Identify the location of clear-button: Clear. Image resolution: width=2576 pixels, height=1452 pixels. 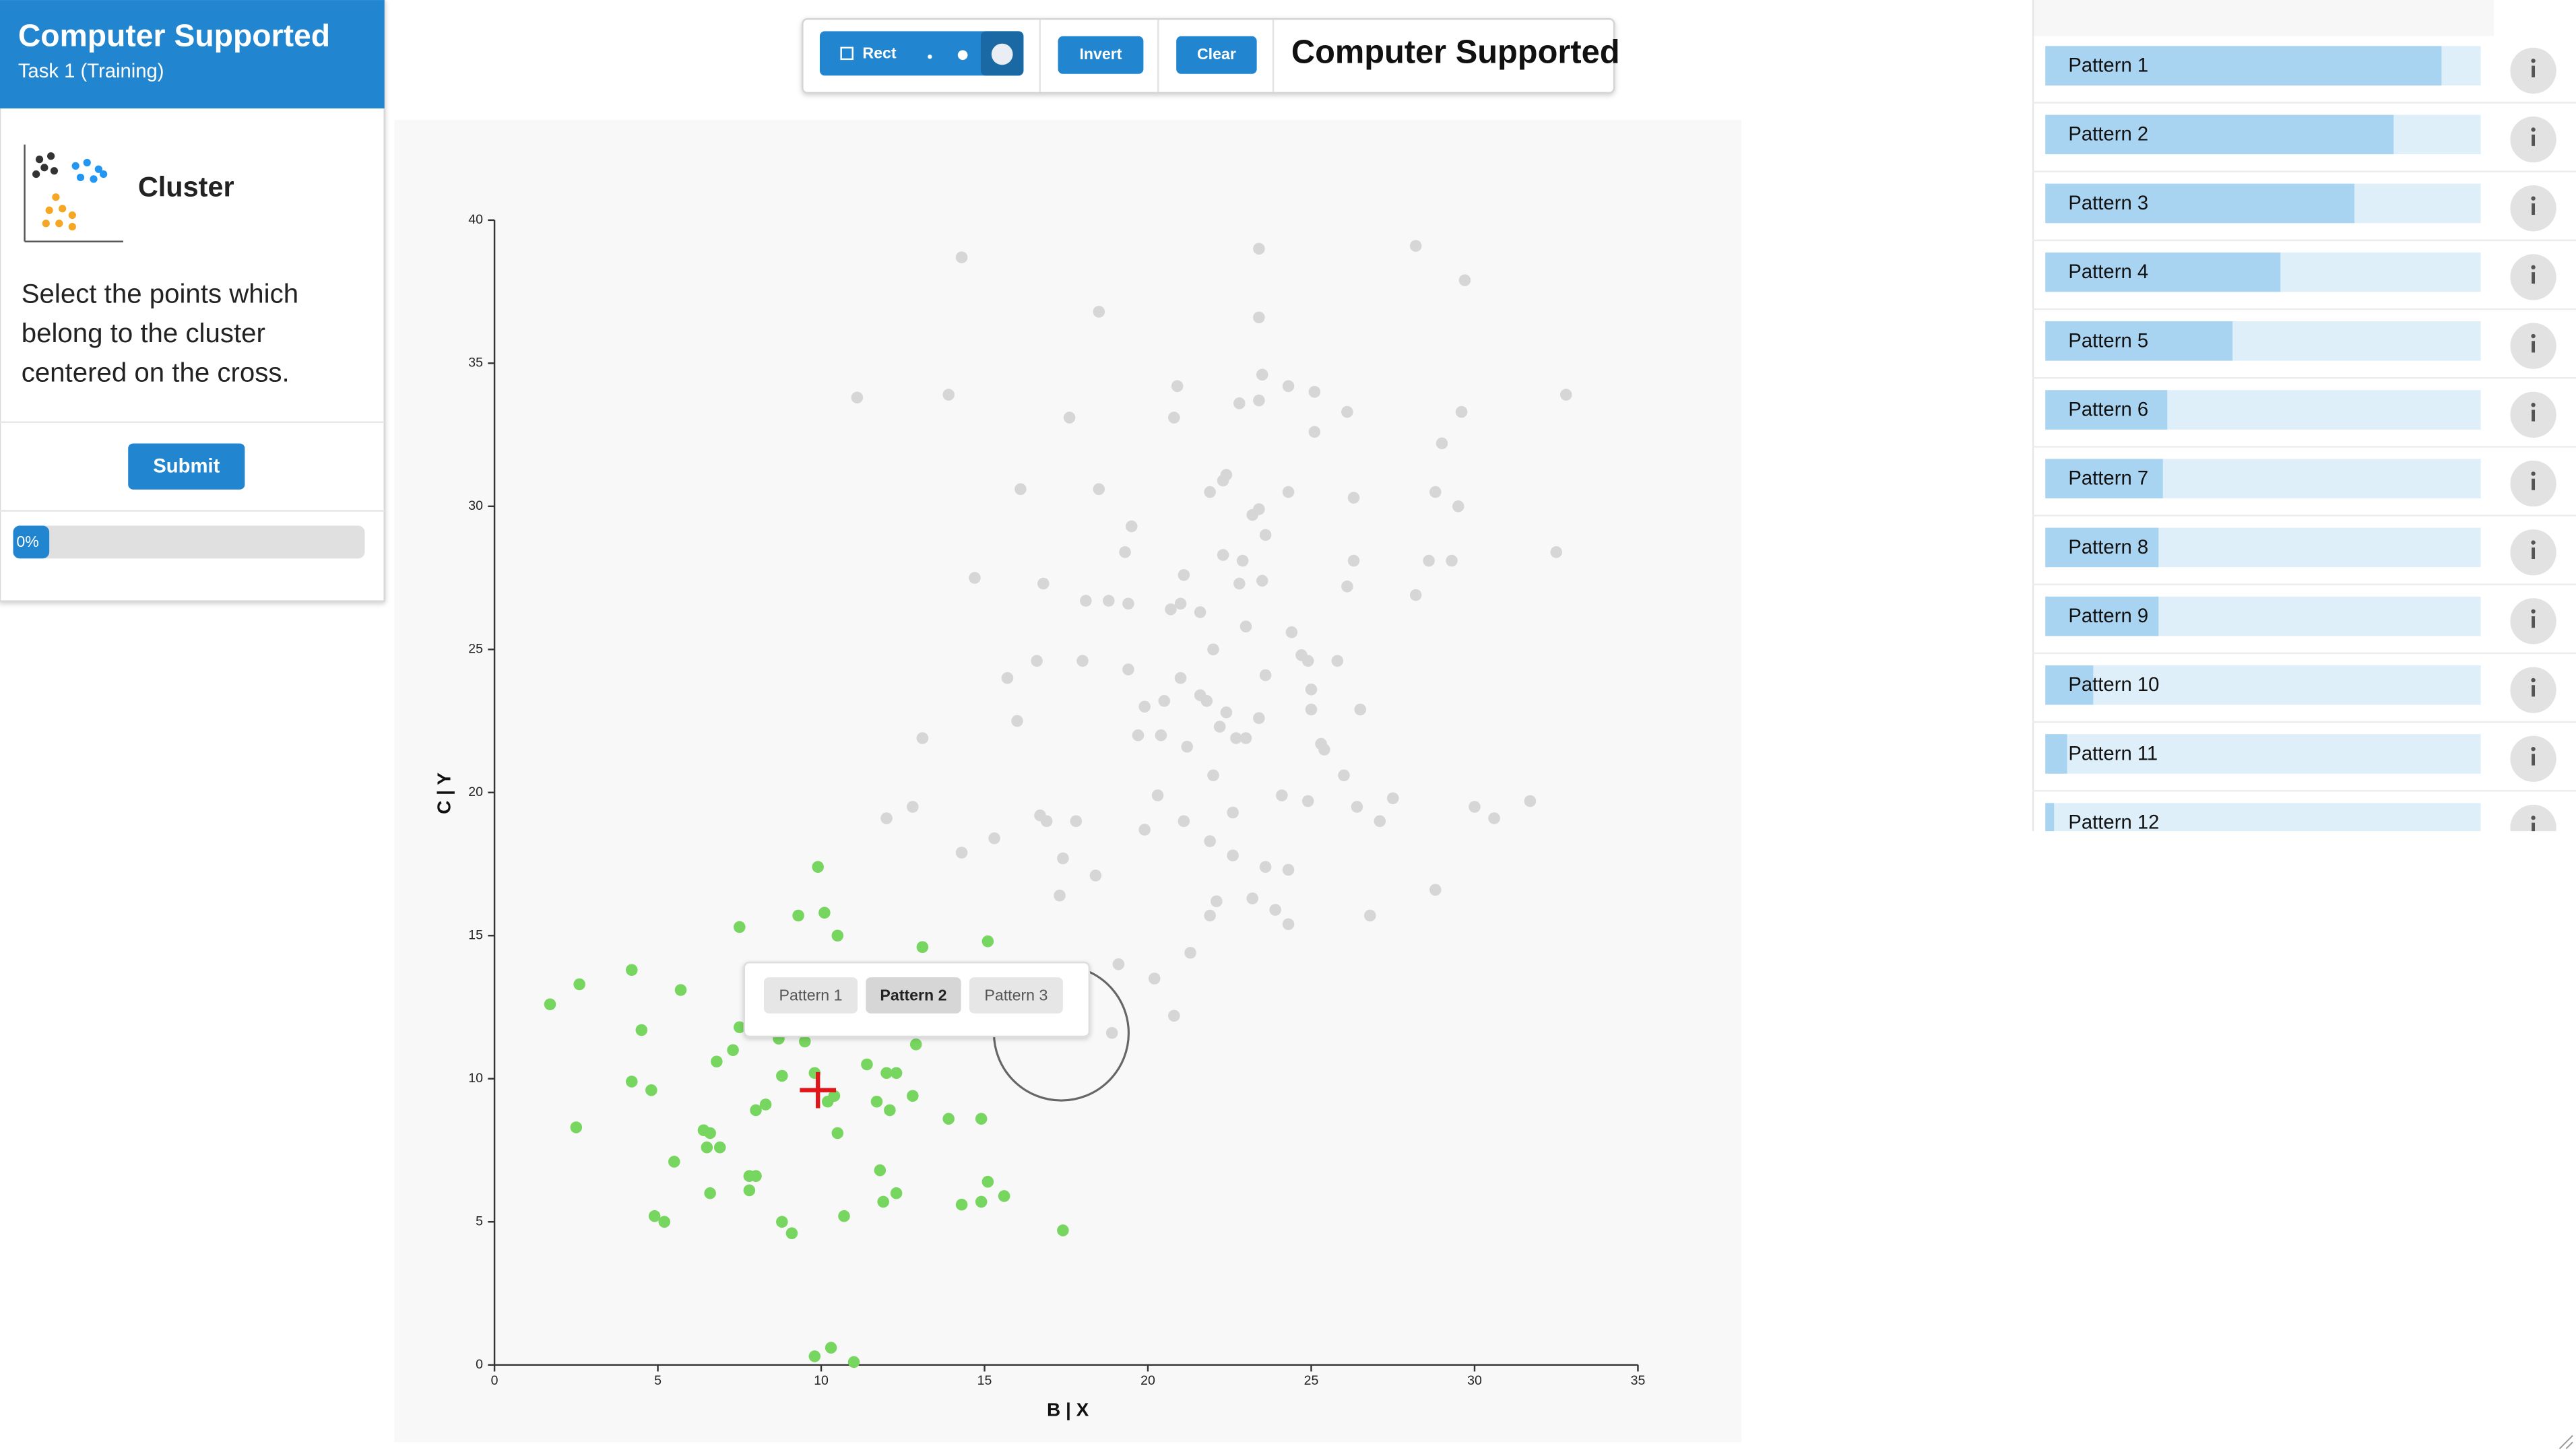
(1217, 55).